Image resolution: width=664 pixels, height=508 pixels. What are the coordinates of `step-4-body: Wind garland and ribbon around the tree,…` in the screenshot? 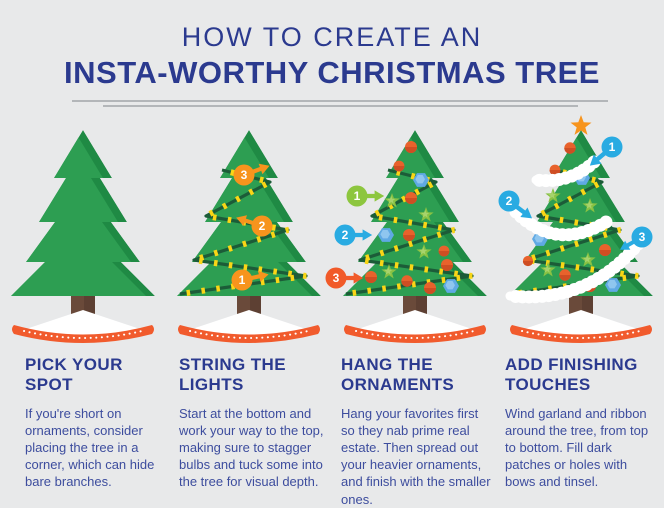 It's located at (577, 447).